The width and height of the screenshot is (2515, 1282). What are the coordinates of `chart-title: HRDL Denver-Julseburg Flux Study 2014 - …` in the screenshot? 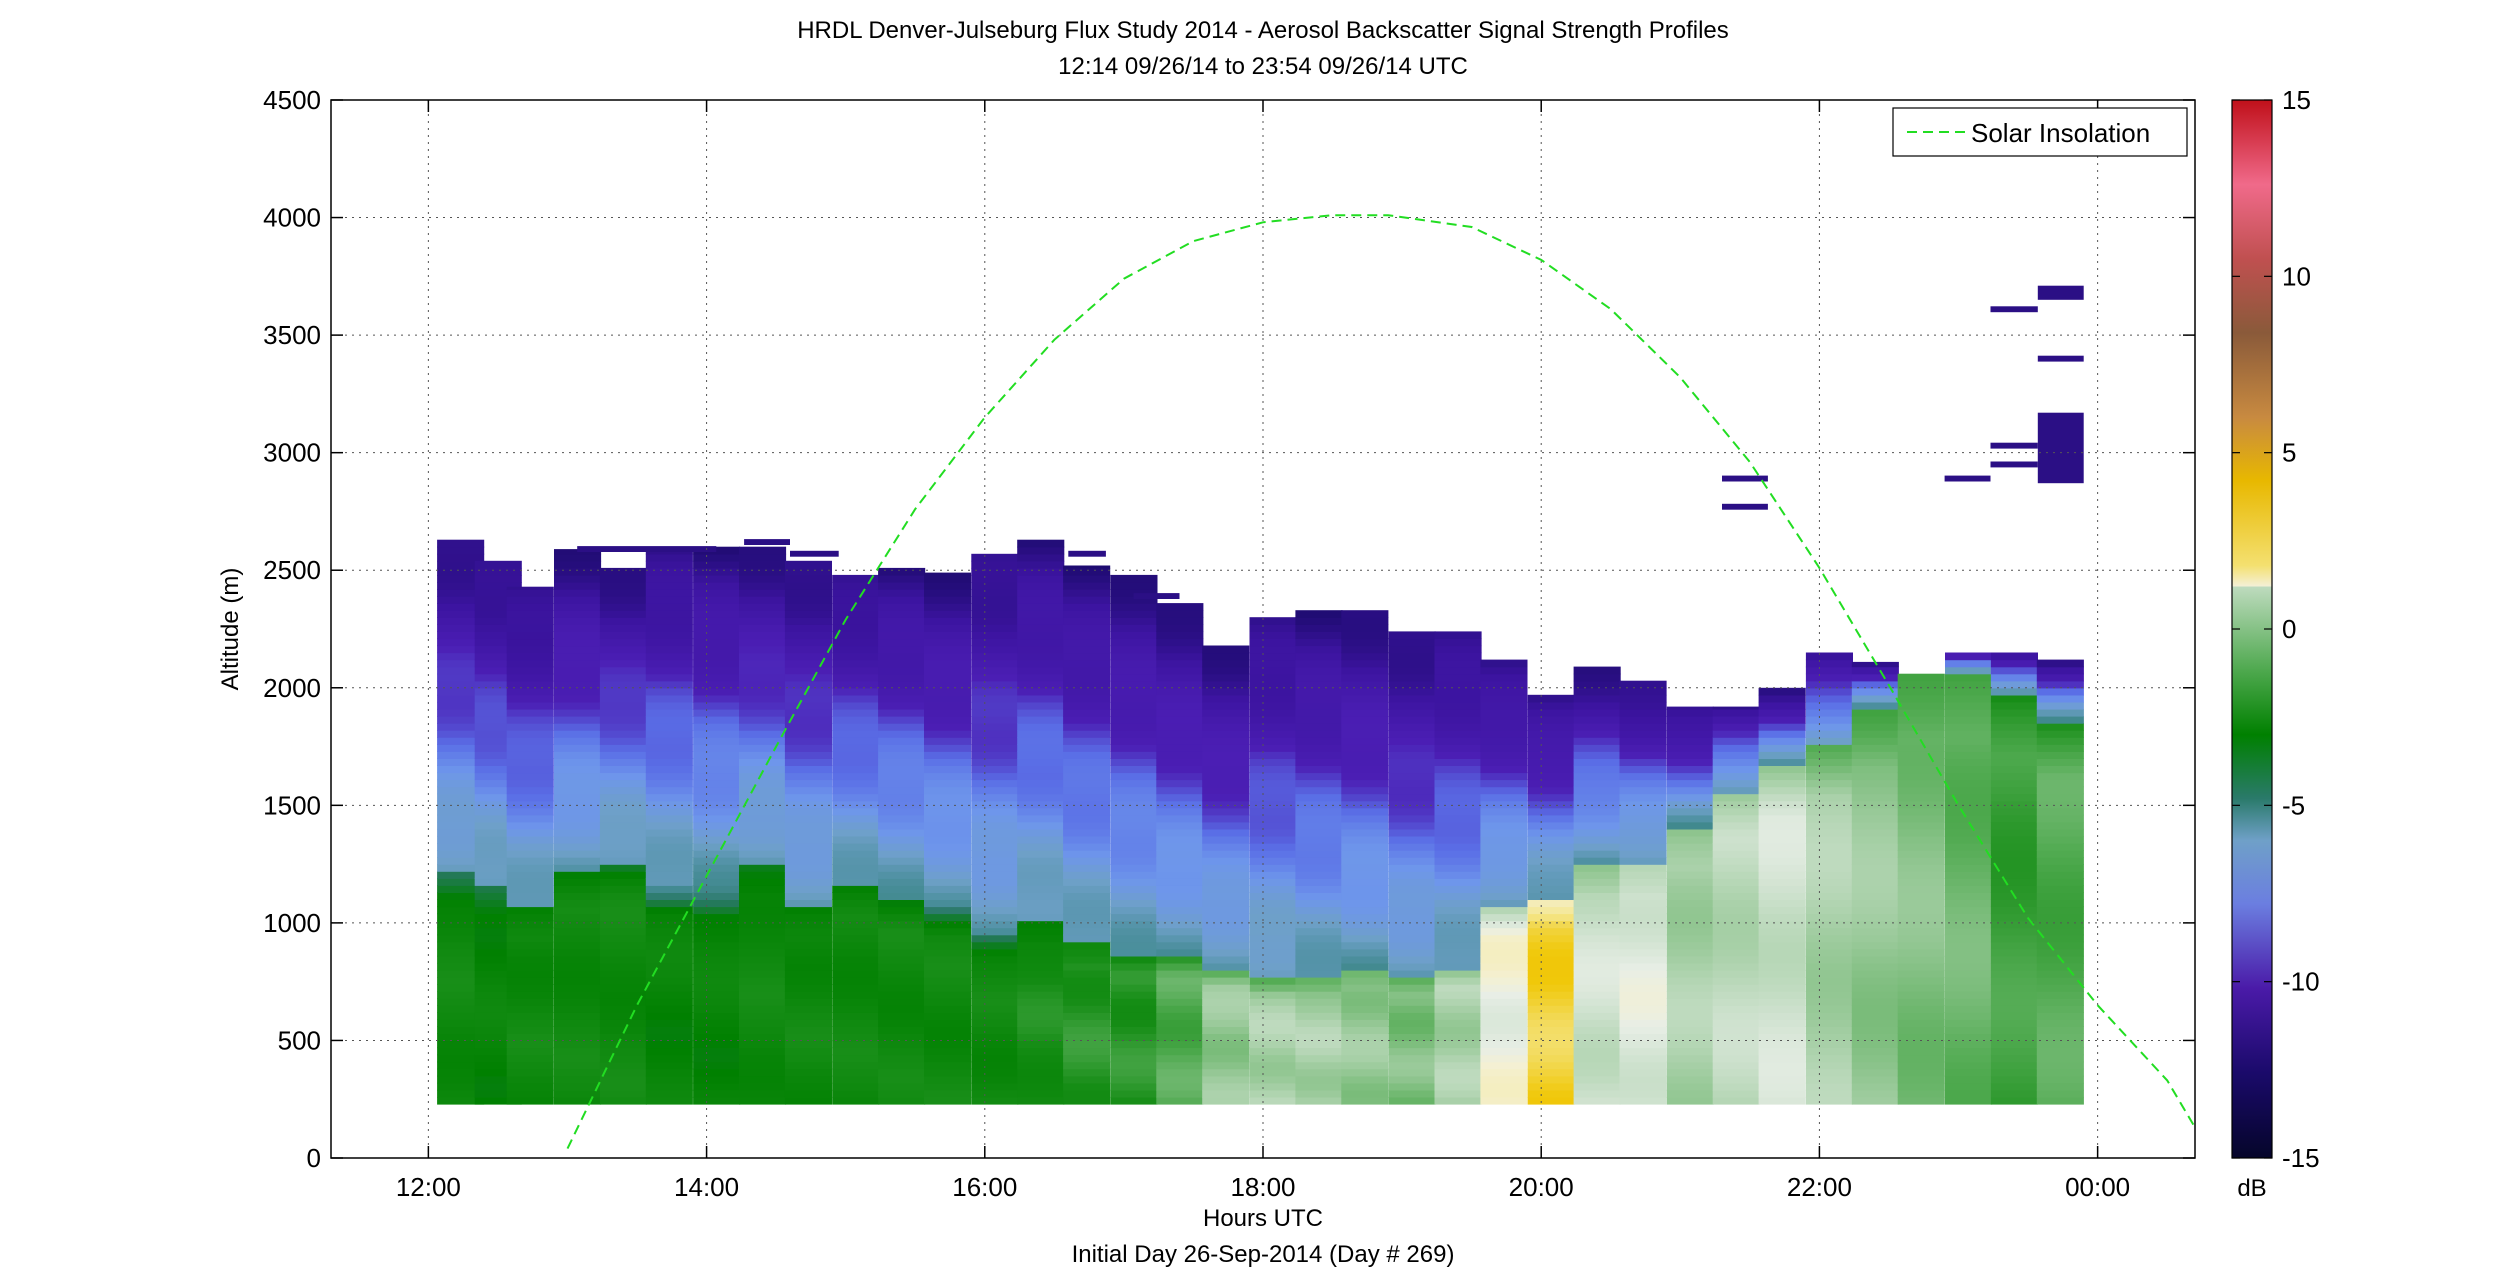 It's located at (1263, 30).